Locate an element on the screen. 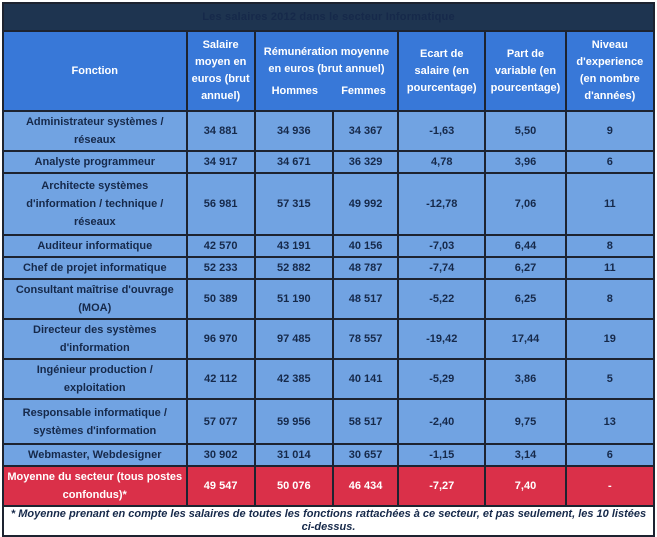 The image size is (657, 537). cell-hommes: 42 385 is located at coordinates (293, 379).